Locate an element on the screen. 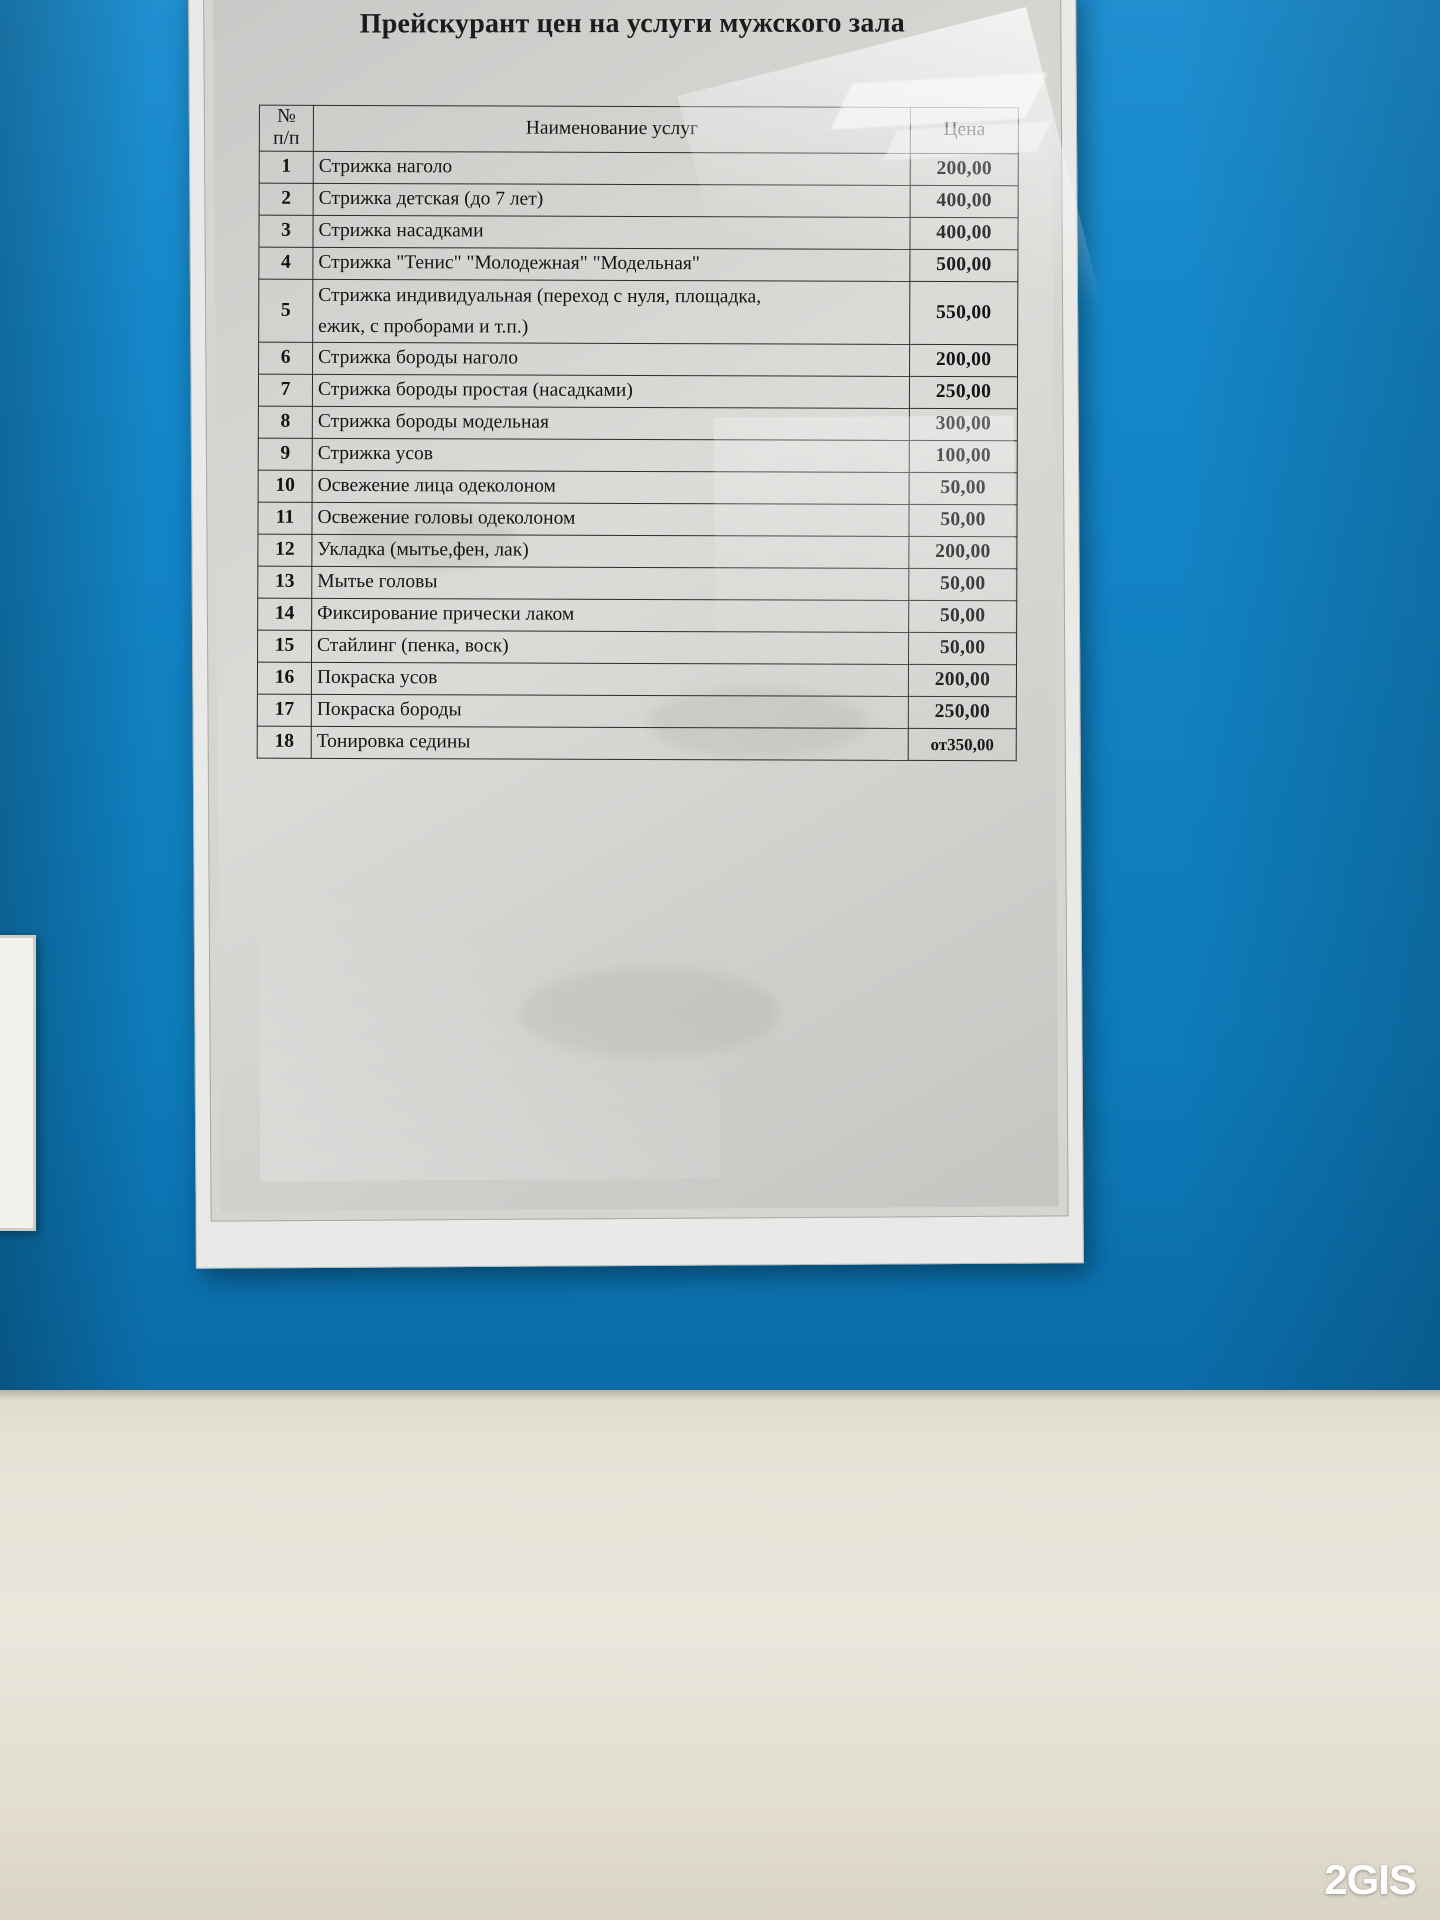  table-head: № п/п Наименование услуг Цена is located at coordinates (639, 129).